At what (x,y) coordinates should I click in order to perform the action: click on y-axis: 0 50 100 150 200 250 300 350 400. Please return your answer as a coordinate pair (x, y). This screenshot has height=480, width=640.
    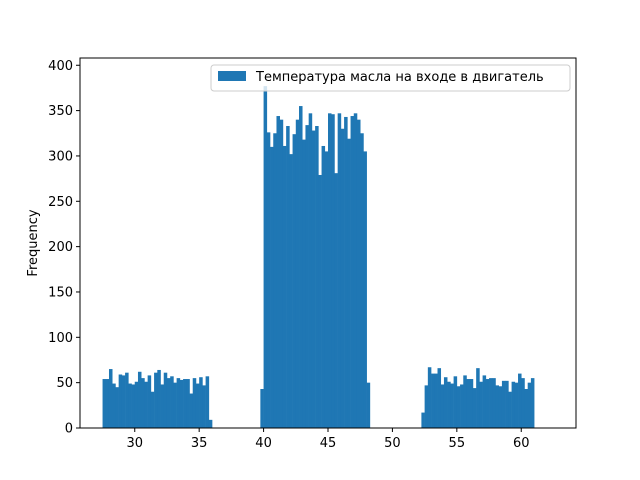
    Looking at the image, I should click on (64, 248).